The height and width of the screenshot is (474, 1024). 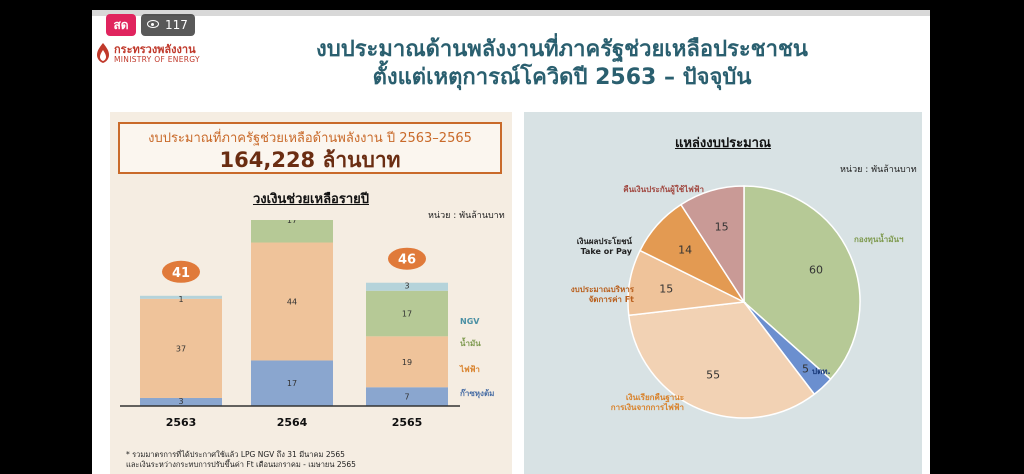 I want to click on pie-slice-label: คืนเงินประกันผู้ใช้ไฟฟ้า, so click(x=663, y=189).